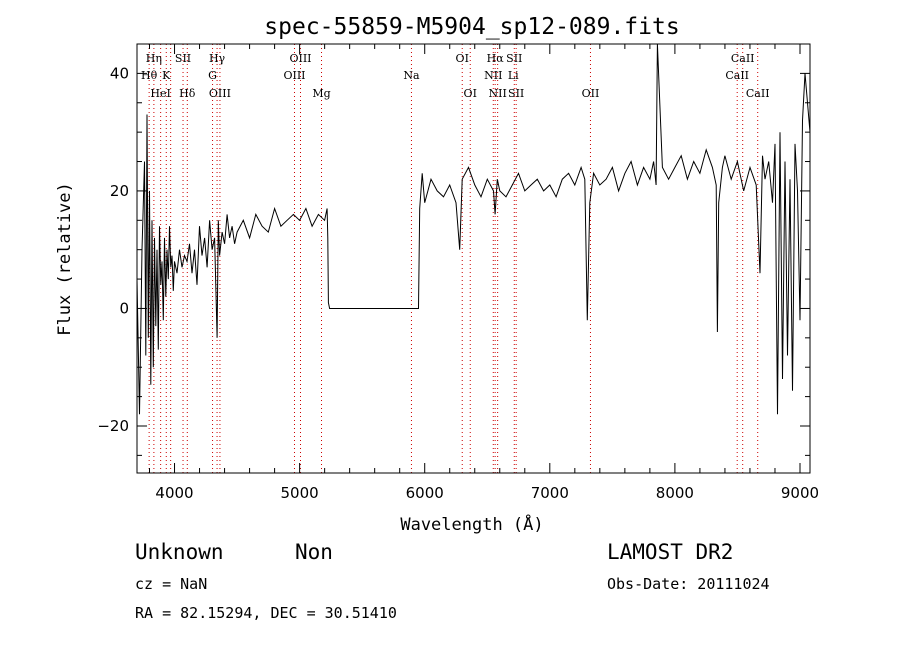  Describe the element at coordinates (166, 75) in the screenshot. I see `line-label: K` at that location.